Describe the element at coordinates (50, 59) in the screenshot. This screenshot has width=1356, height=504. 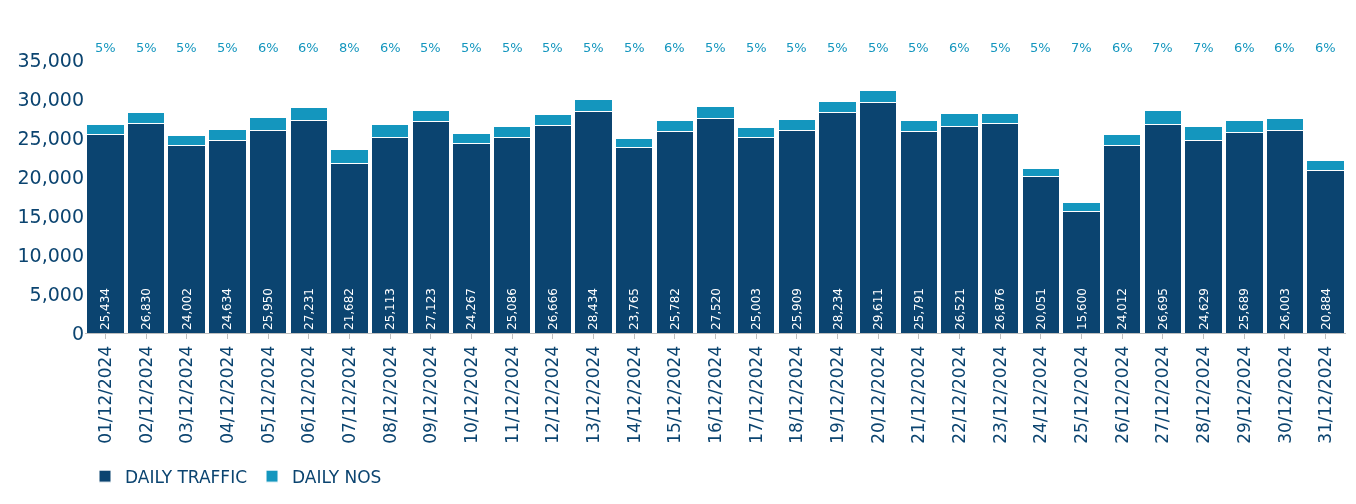
I see `y-tick-label: 35,000` at that location.